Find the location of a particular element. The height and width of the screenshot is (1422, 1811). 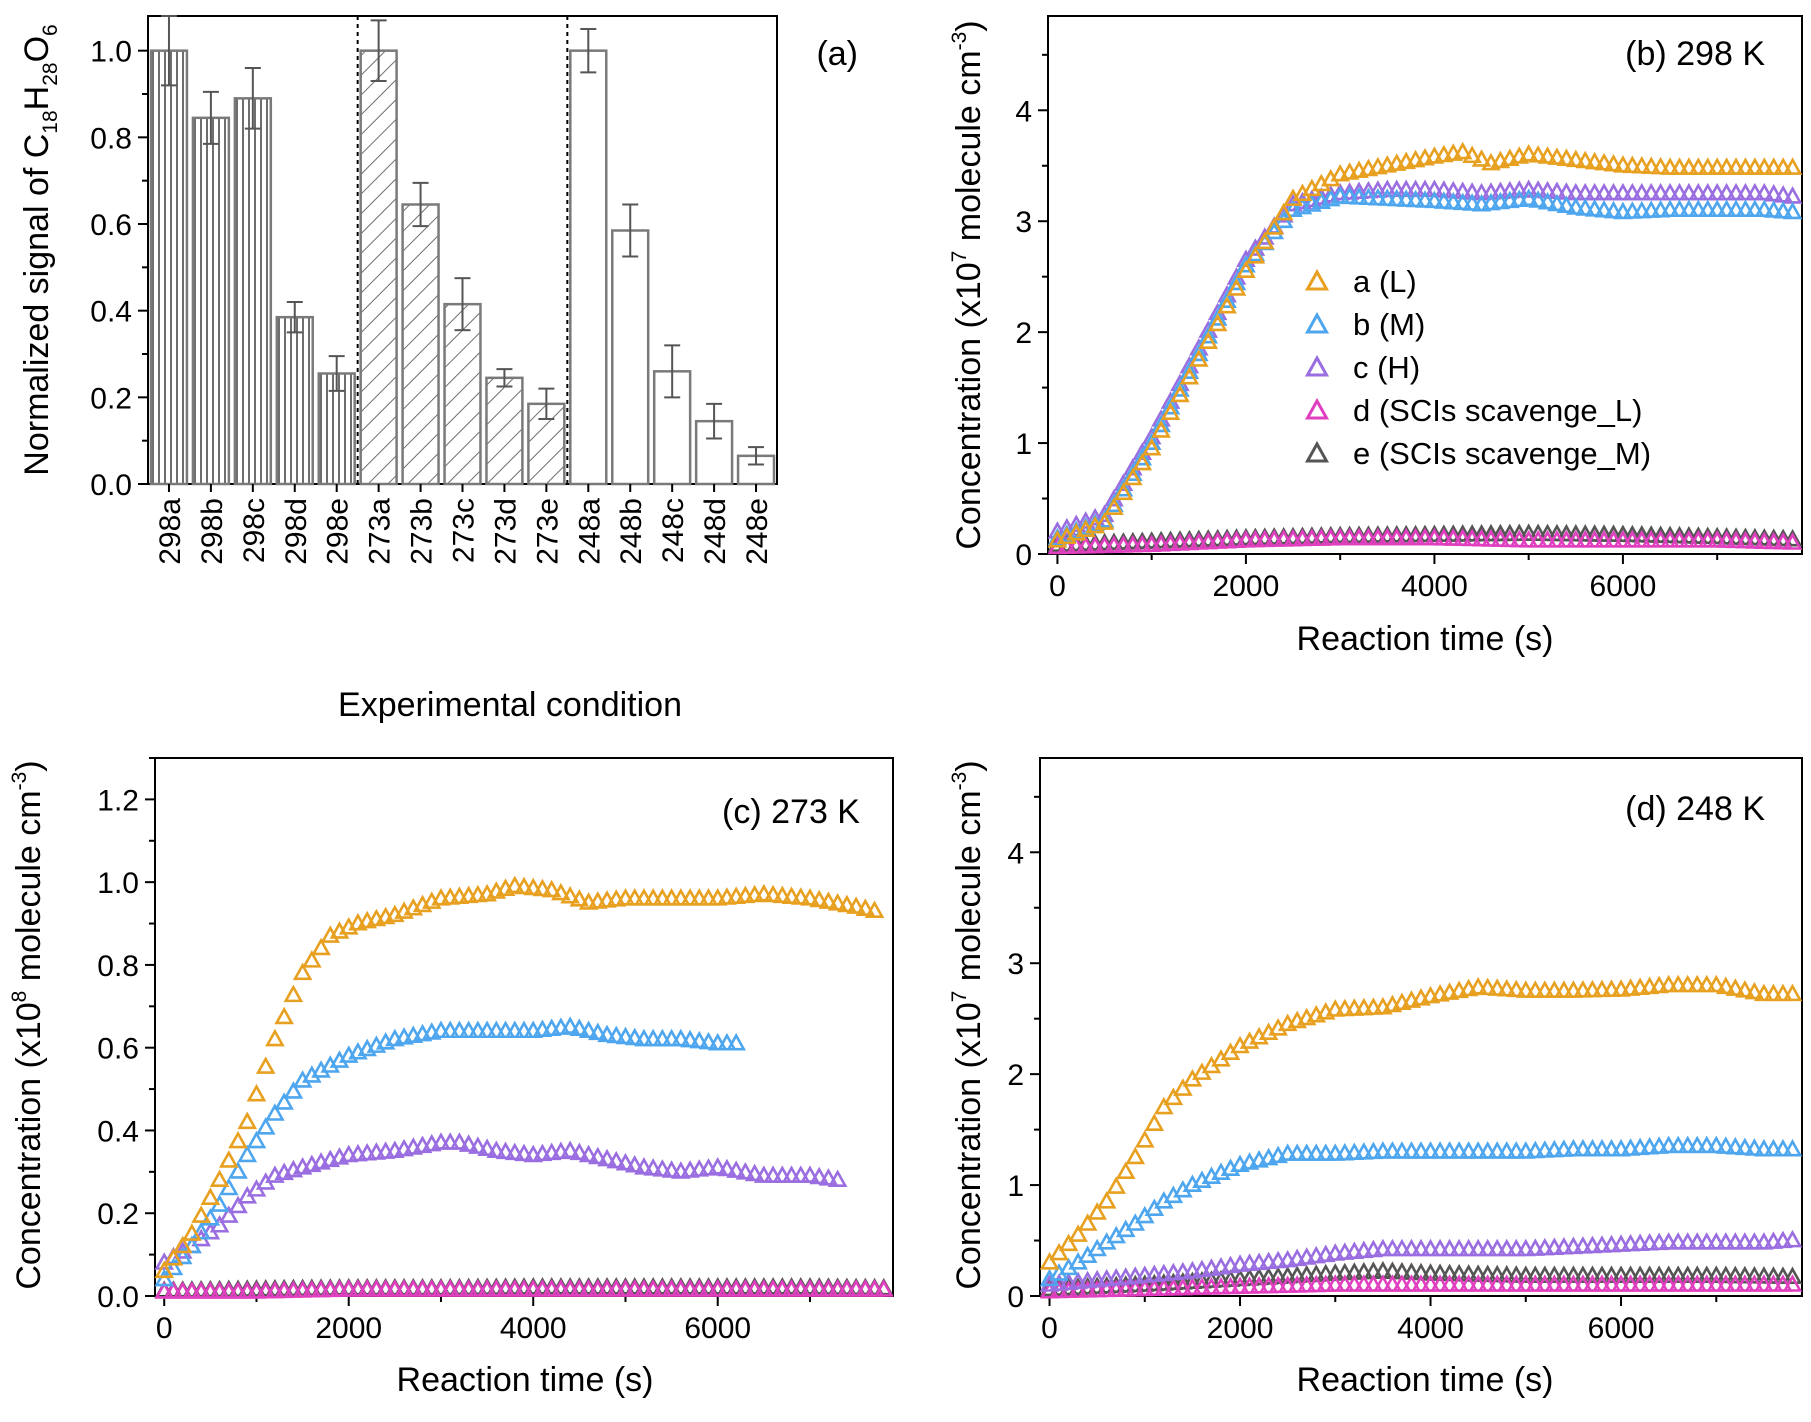

x-tick-label: 6000 is located at coordinates (1623, 586).